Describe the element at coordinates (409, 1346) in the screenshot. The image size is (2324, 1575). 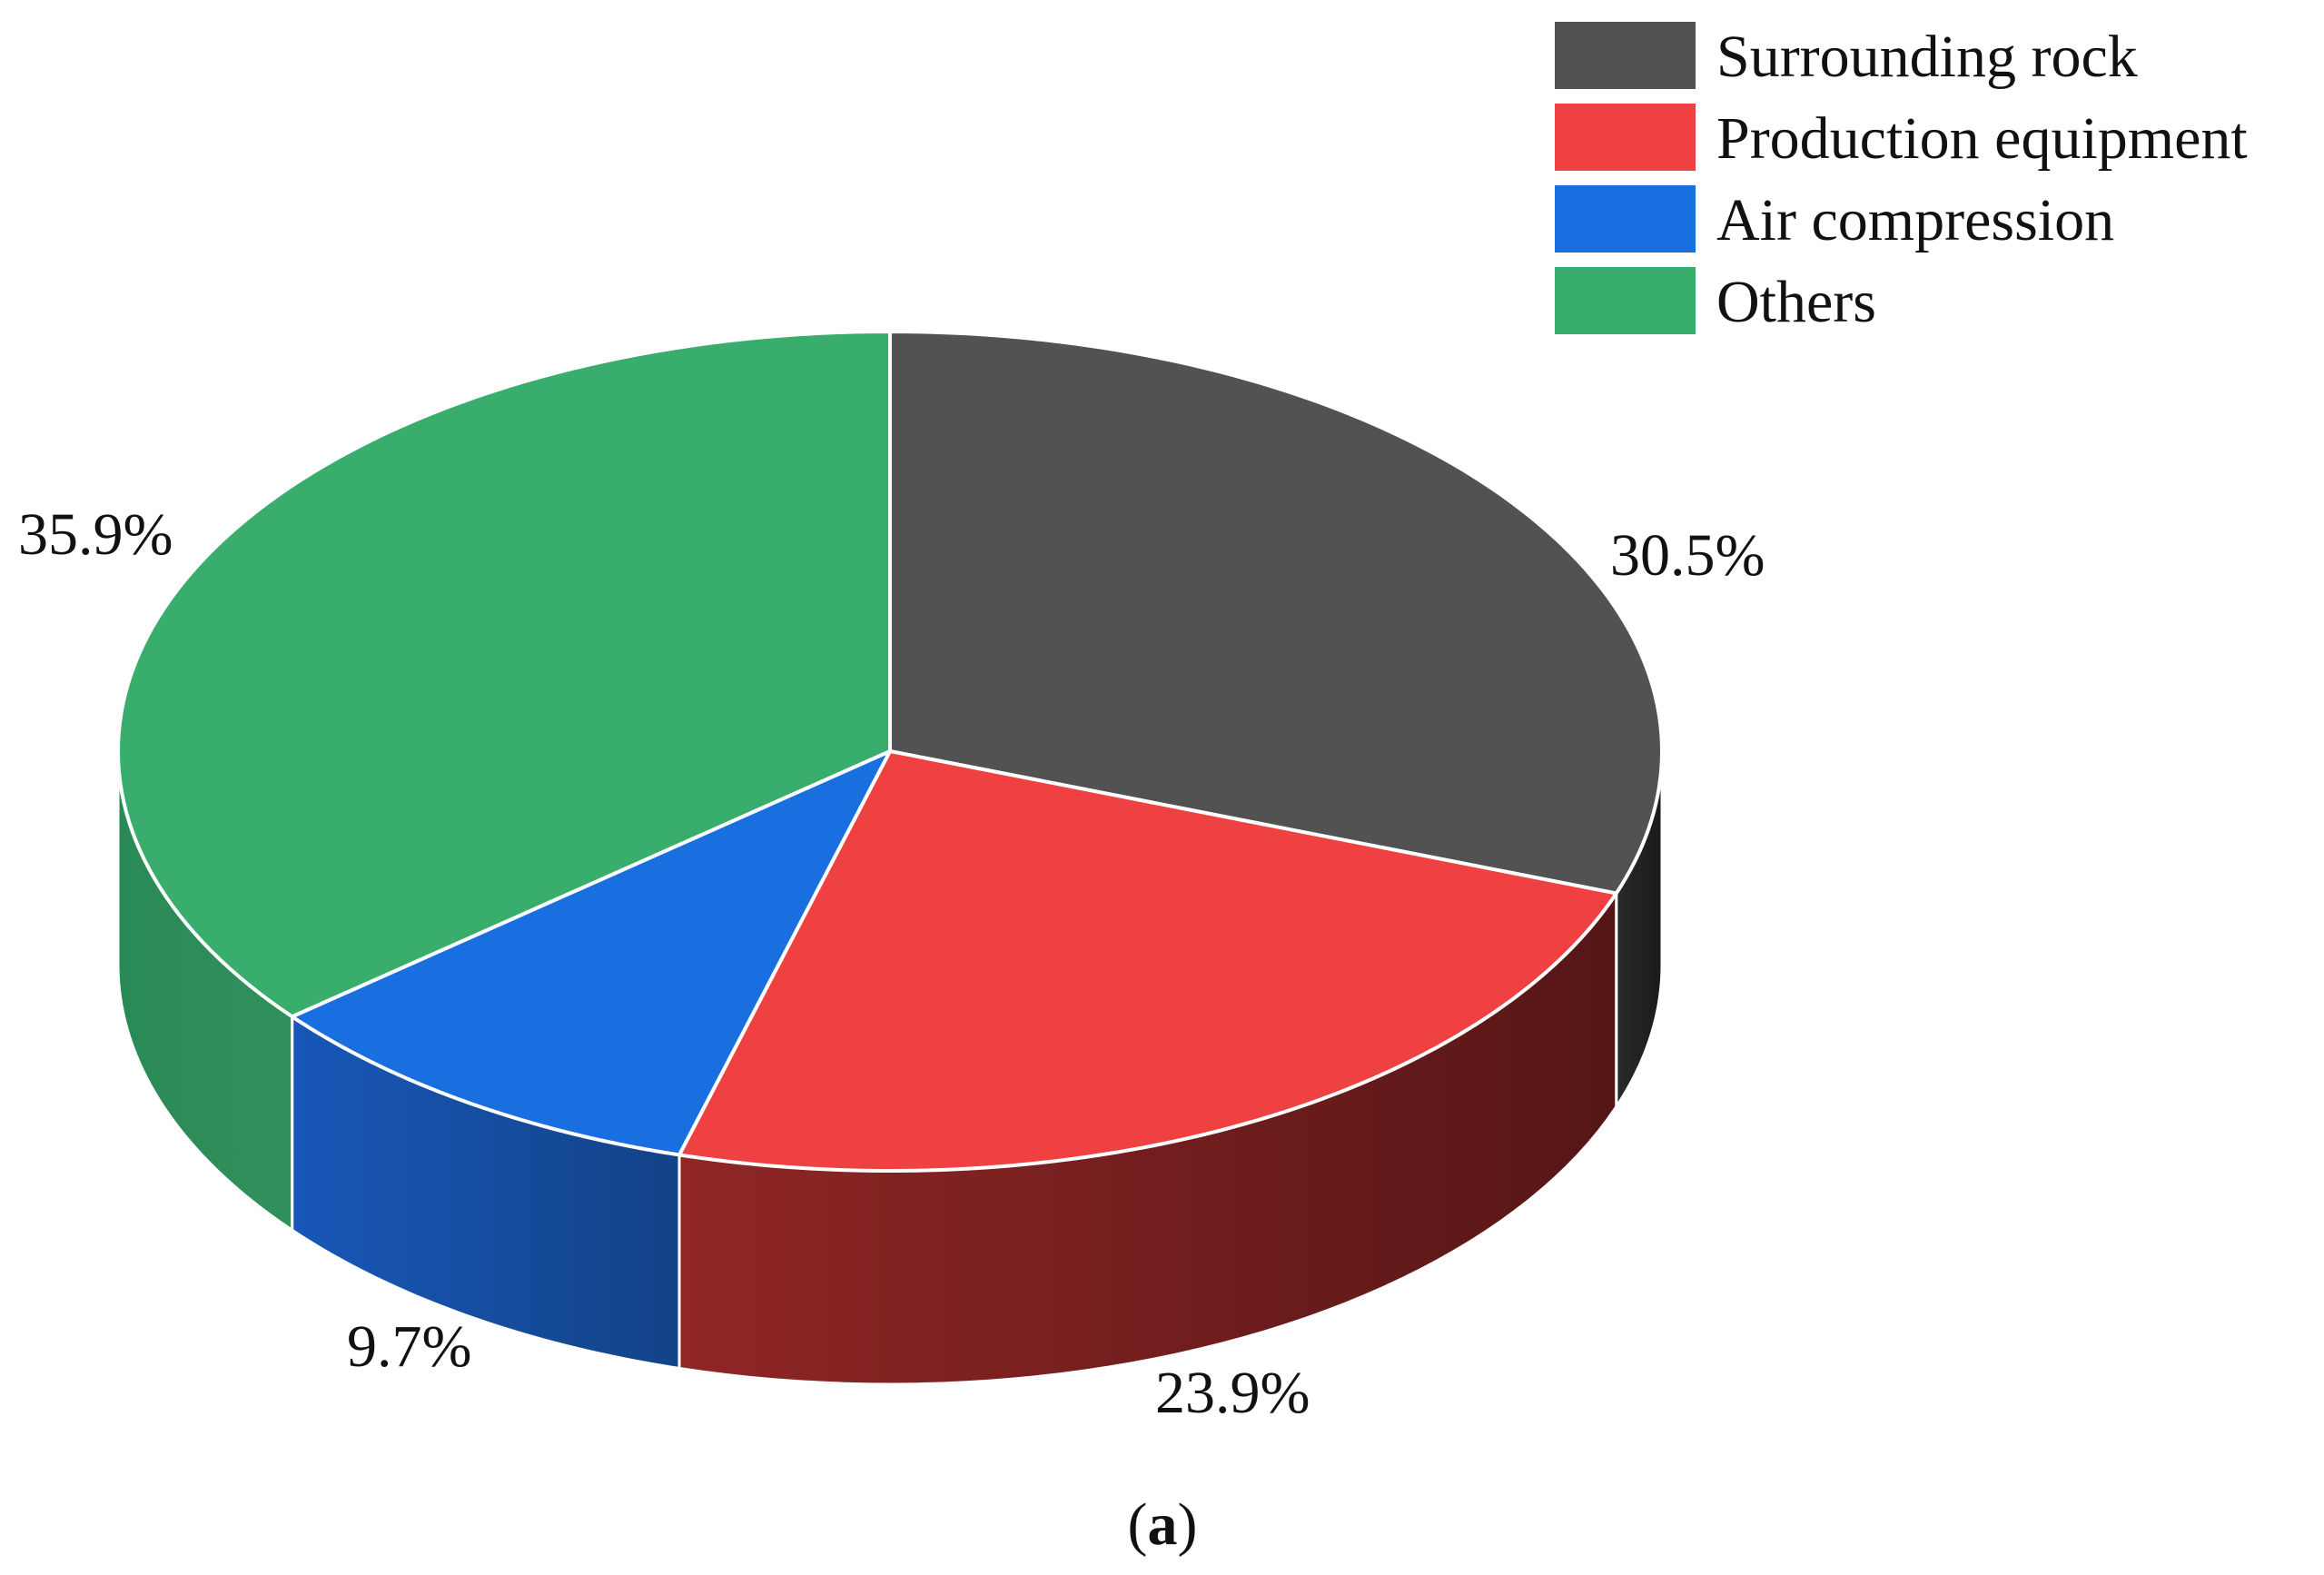
I see `value-label-air-compression: 9.7%` at that location.